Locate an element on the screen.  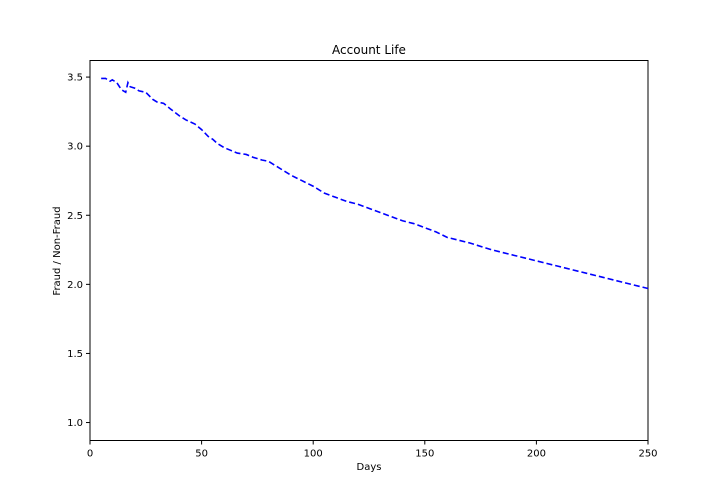
y-tick-label: 2.5 is located at coordinates (75, 216).